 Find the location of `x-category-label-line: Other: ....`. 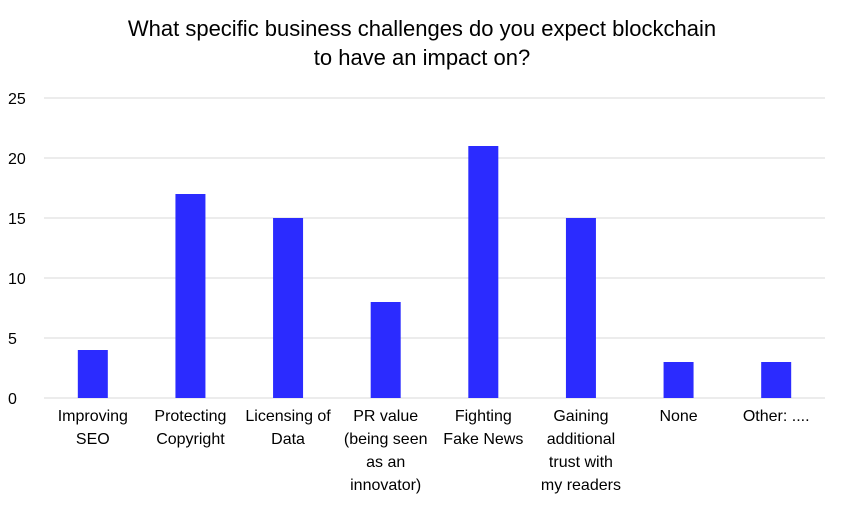

x-category-label-line: Other: .... is located at coordinates (776, 416).